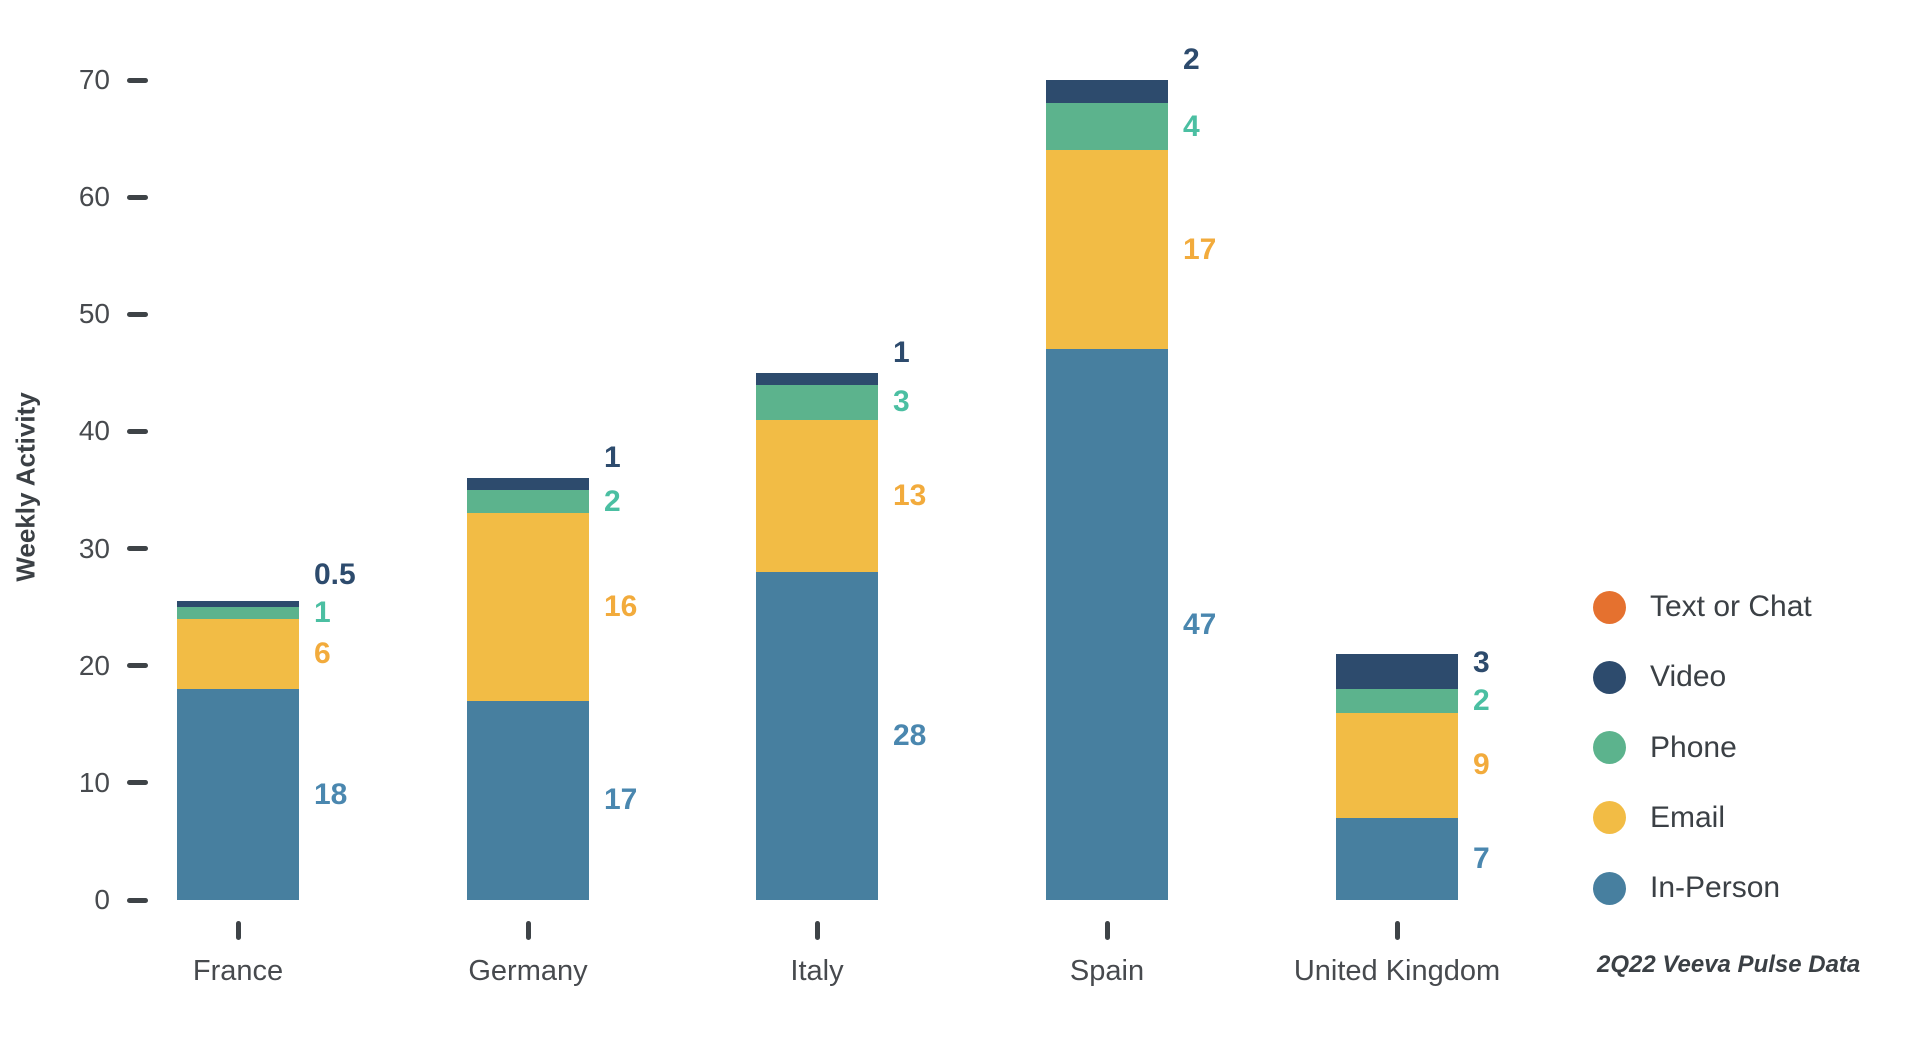  What do you see at coordinates (1693, 747) in the screenshot?
I see `legend-label-phone: Phone` at bounding box center [1693, 747].